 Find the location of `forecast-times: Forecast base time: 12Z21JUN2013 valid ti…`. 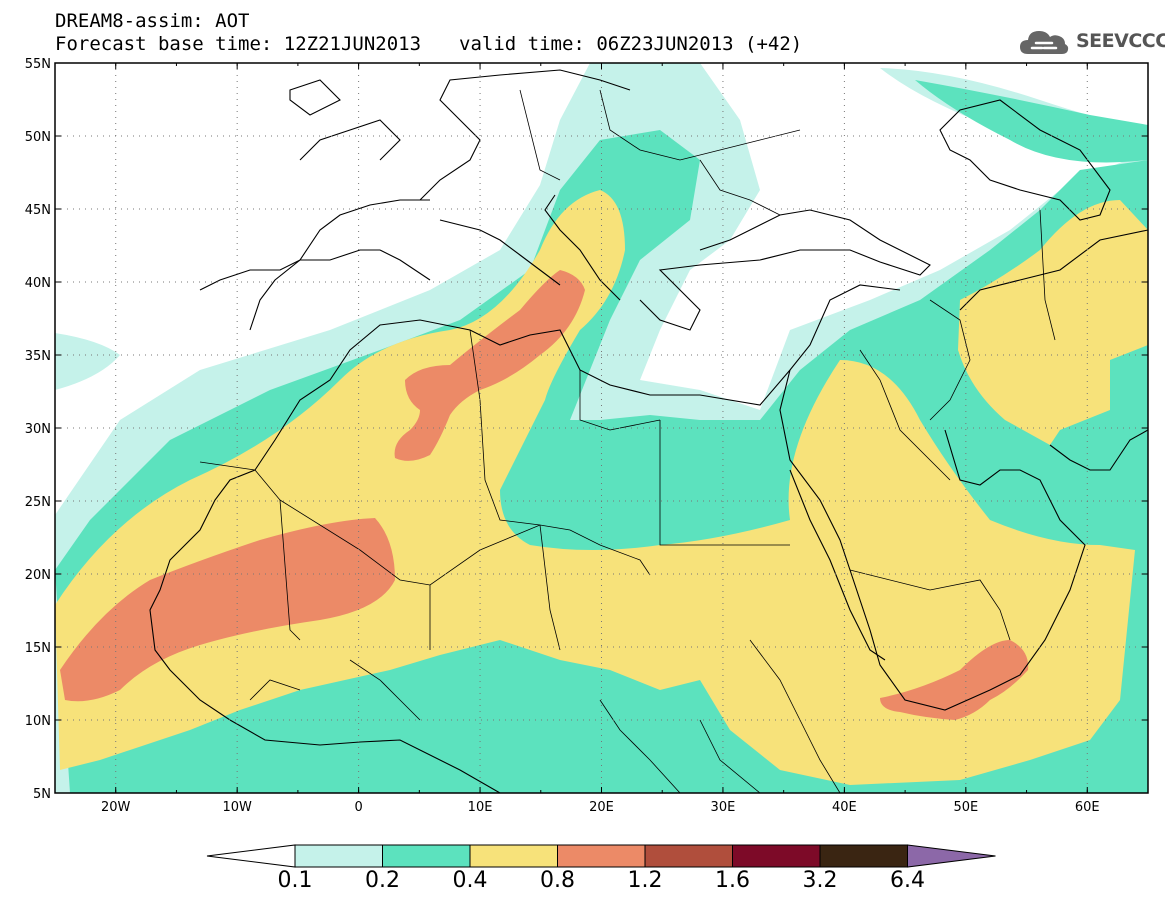

forecast-times: Forecast base time: 12Z21JUN2013 valid ti… is located at coordinates (428, 44).